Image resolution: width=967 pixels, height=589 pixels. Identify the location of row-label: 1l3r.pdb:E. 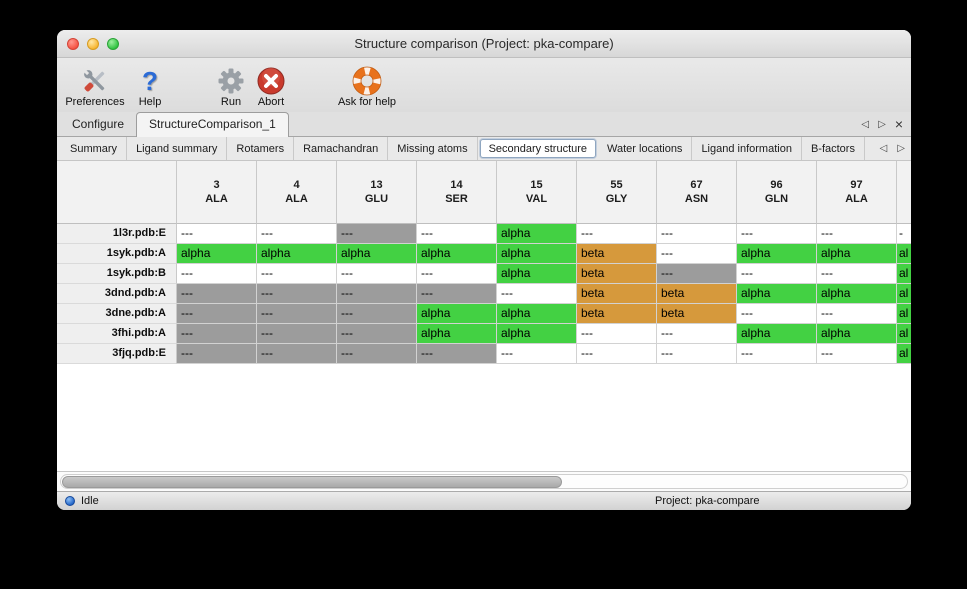
(117, 234).